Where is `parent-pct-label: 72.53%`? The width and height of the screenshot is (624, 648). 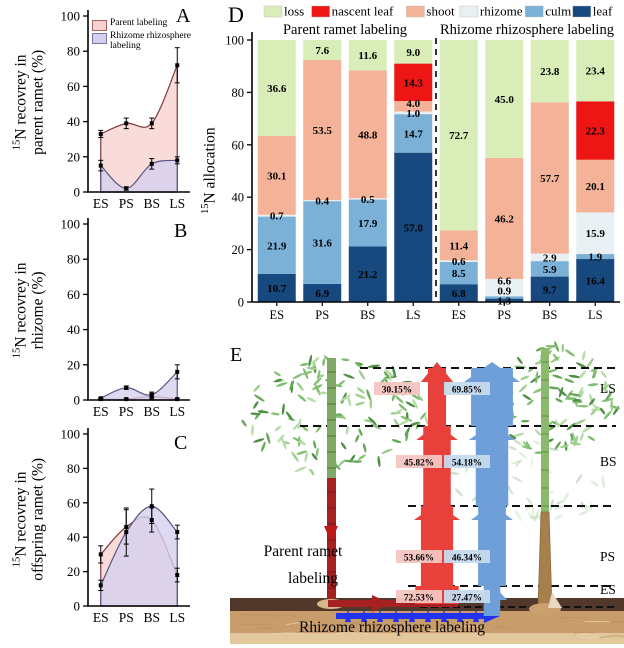
parent-pct-label: 72.53% is located at coordinates (419, 599).